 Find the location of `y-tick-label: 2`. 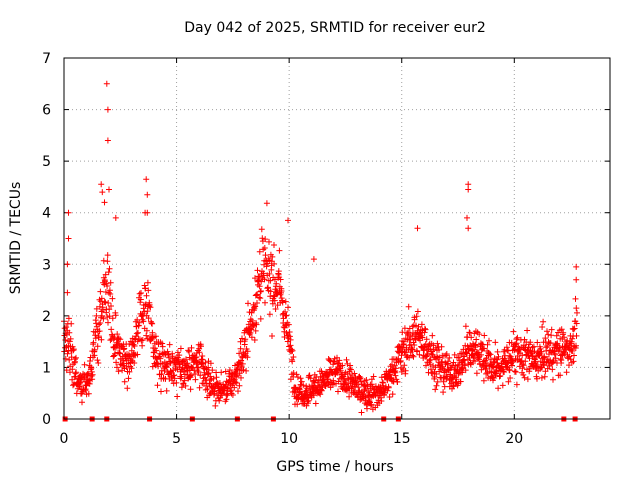

y-tick-label: 2 is located at coordinates (46, 317).